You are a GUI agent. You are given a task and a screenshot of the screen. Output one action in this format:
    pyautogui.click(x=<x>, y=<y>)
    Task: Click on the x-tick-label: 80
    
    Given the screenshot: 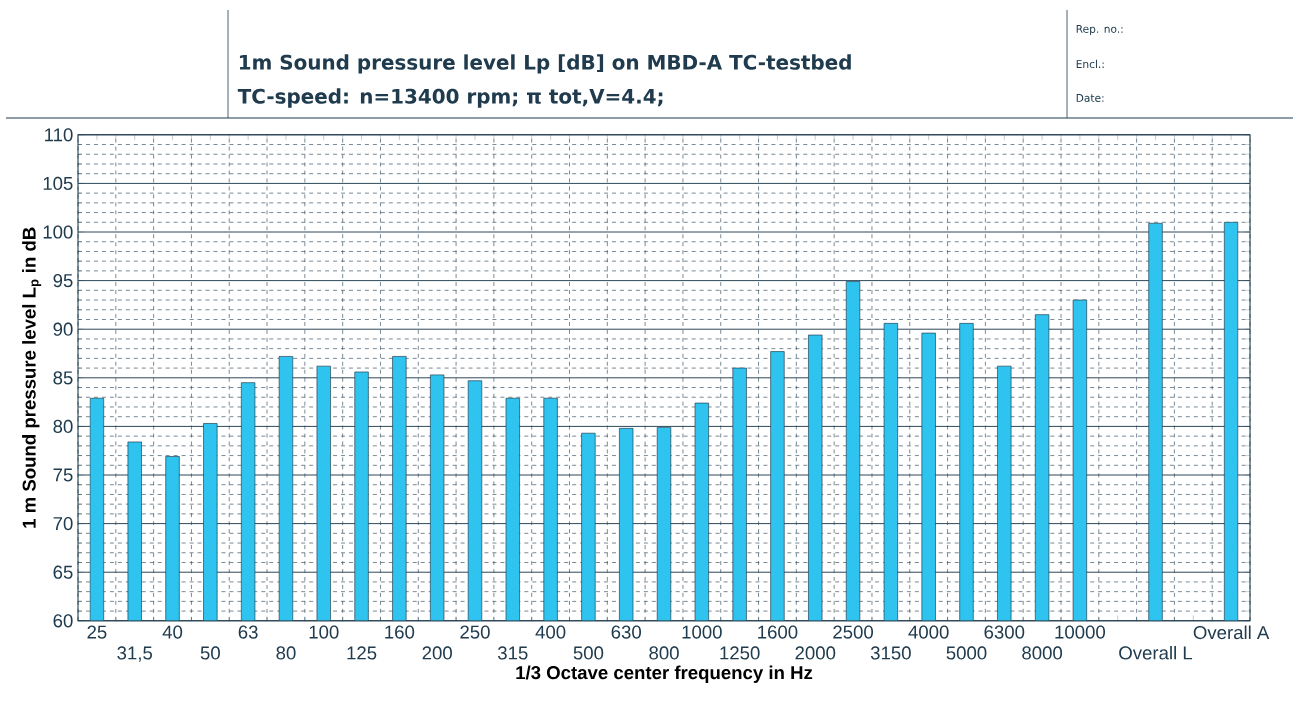 What is the action you would take?
    pyautogui.click(x=286, y=653)
    